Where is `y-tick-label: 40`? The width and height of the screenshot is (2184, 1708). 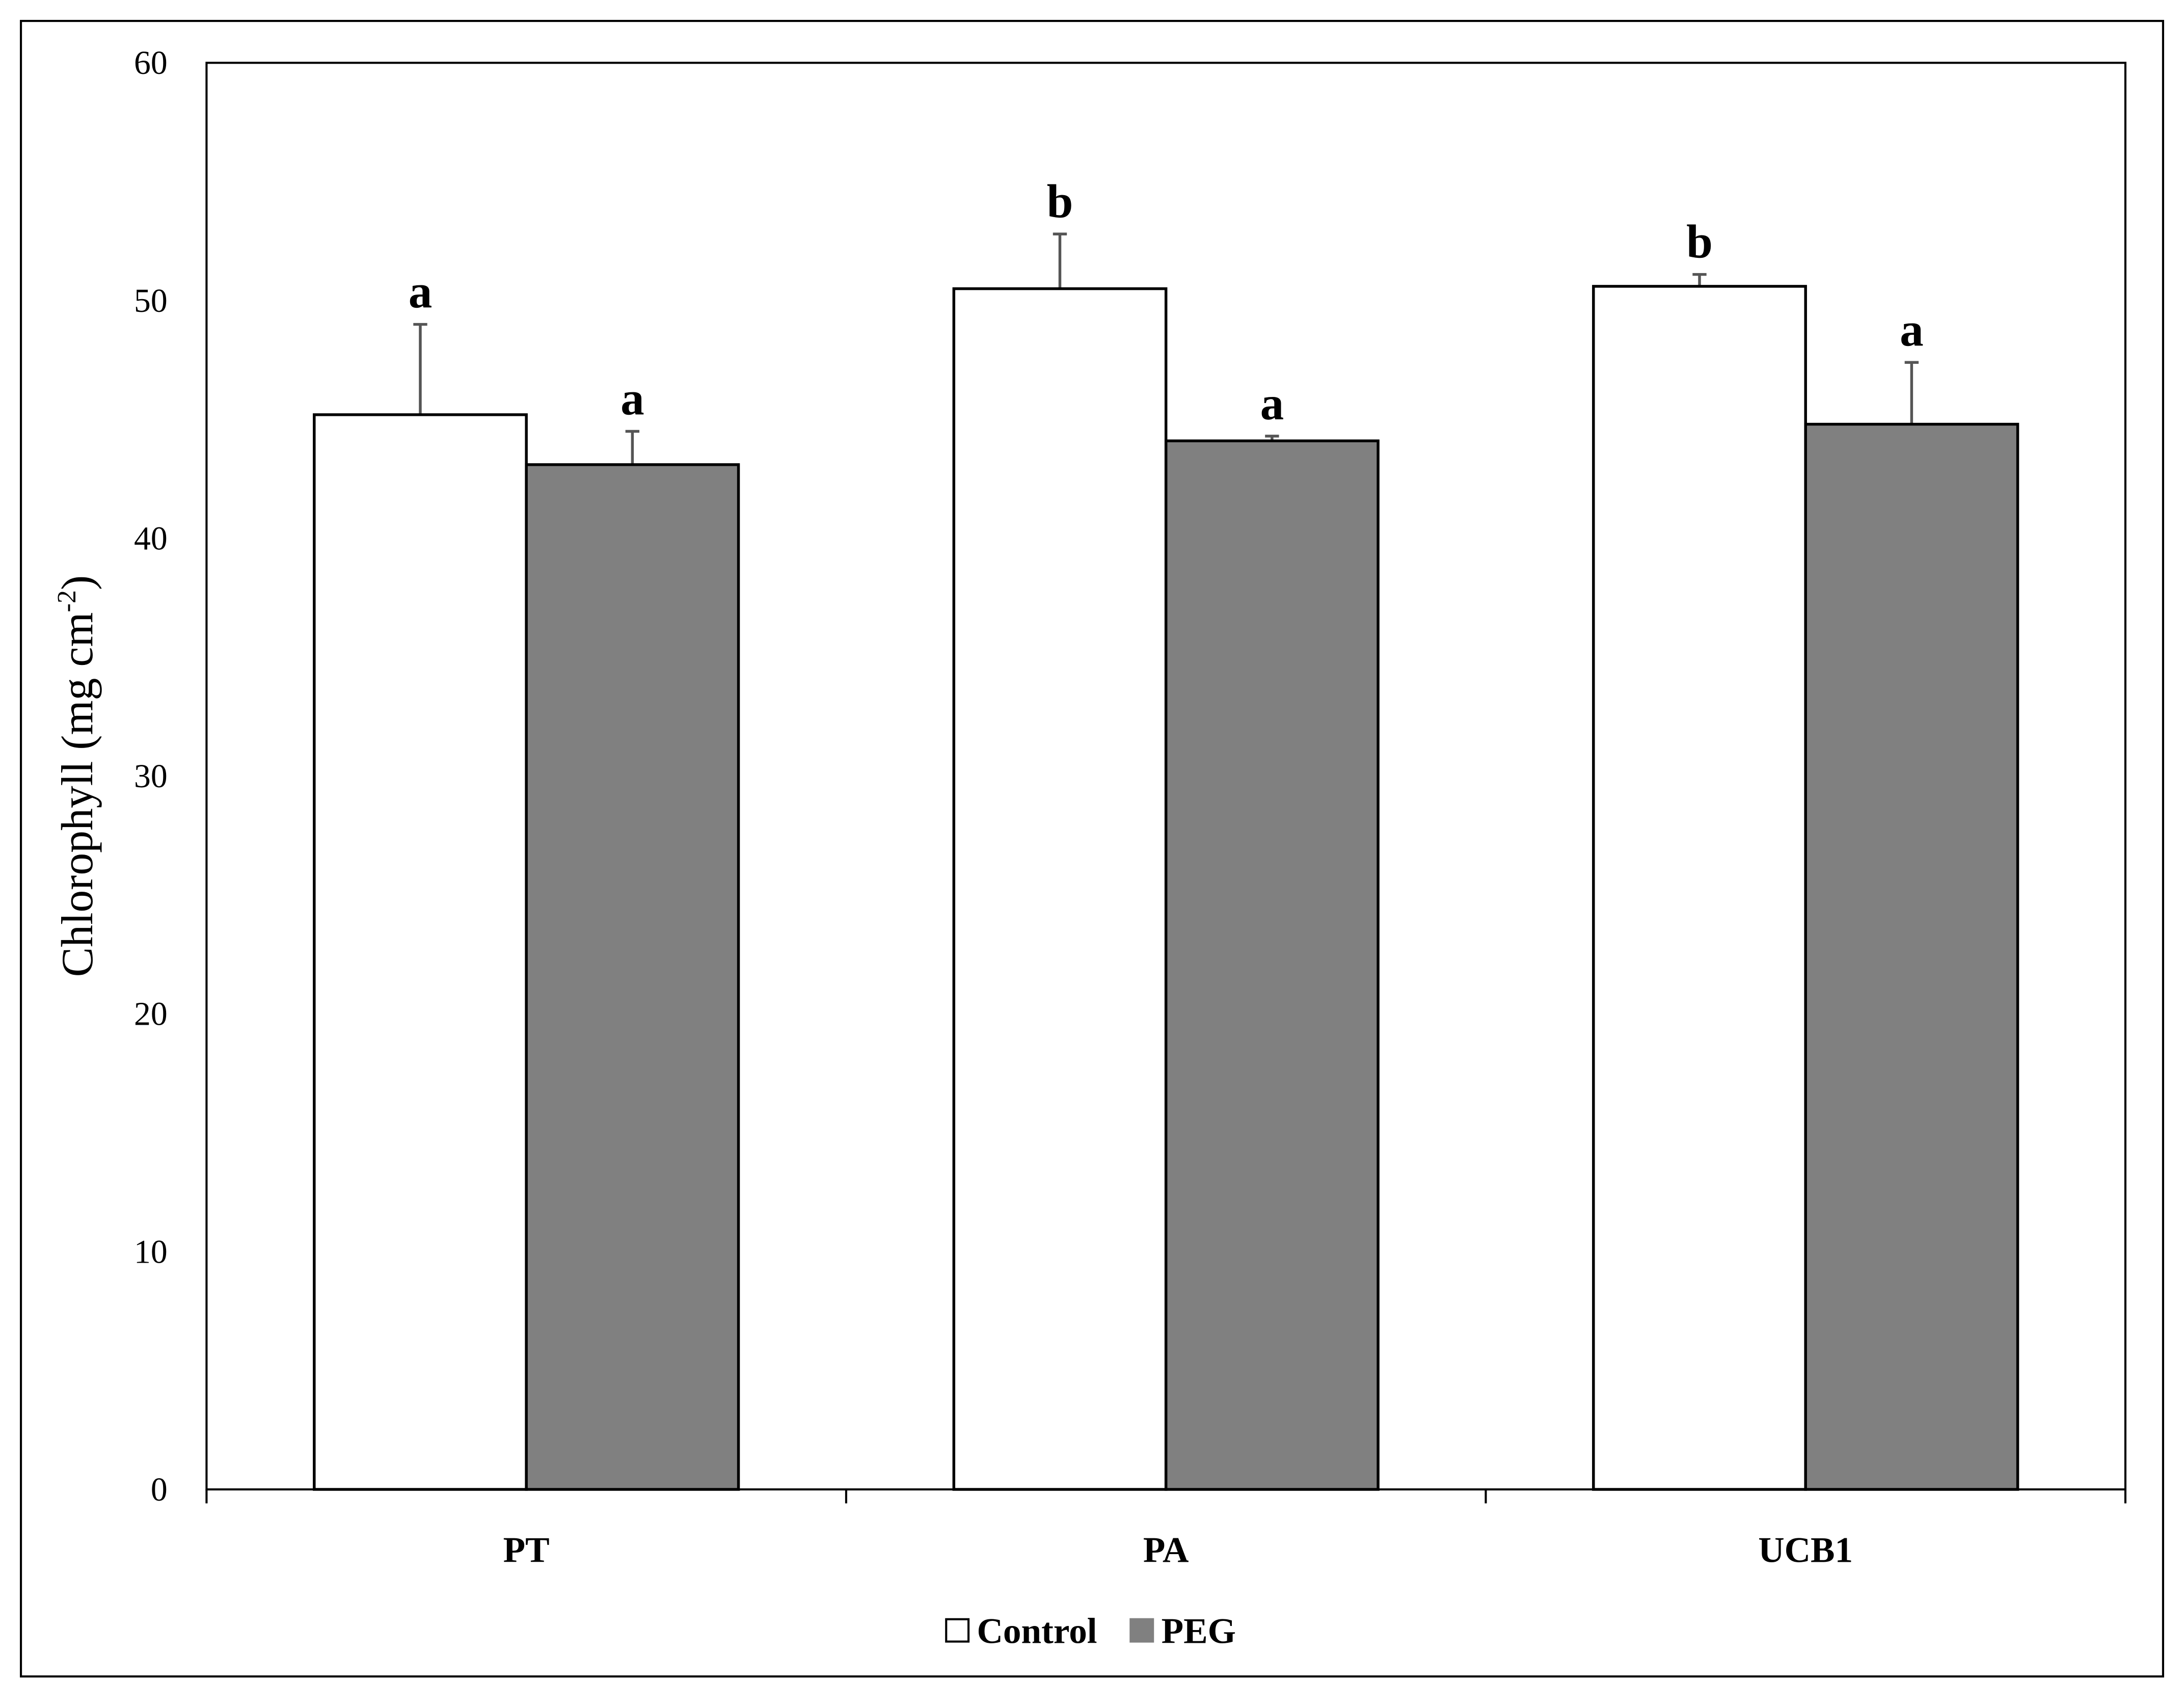
y-tick-label: 40 is located at coordinates (151, 538).